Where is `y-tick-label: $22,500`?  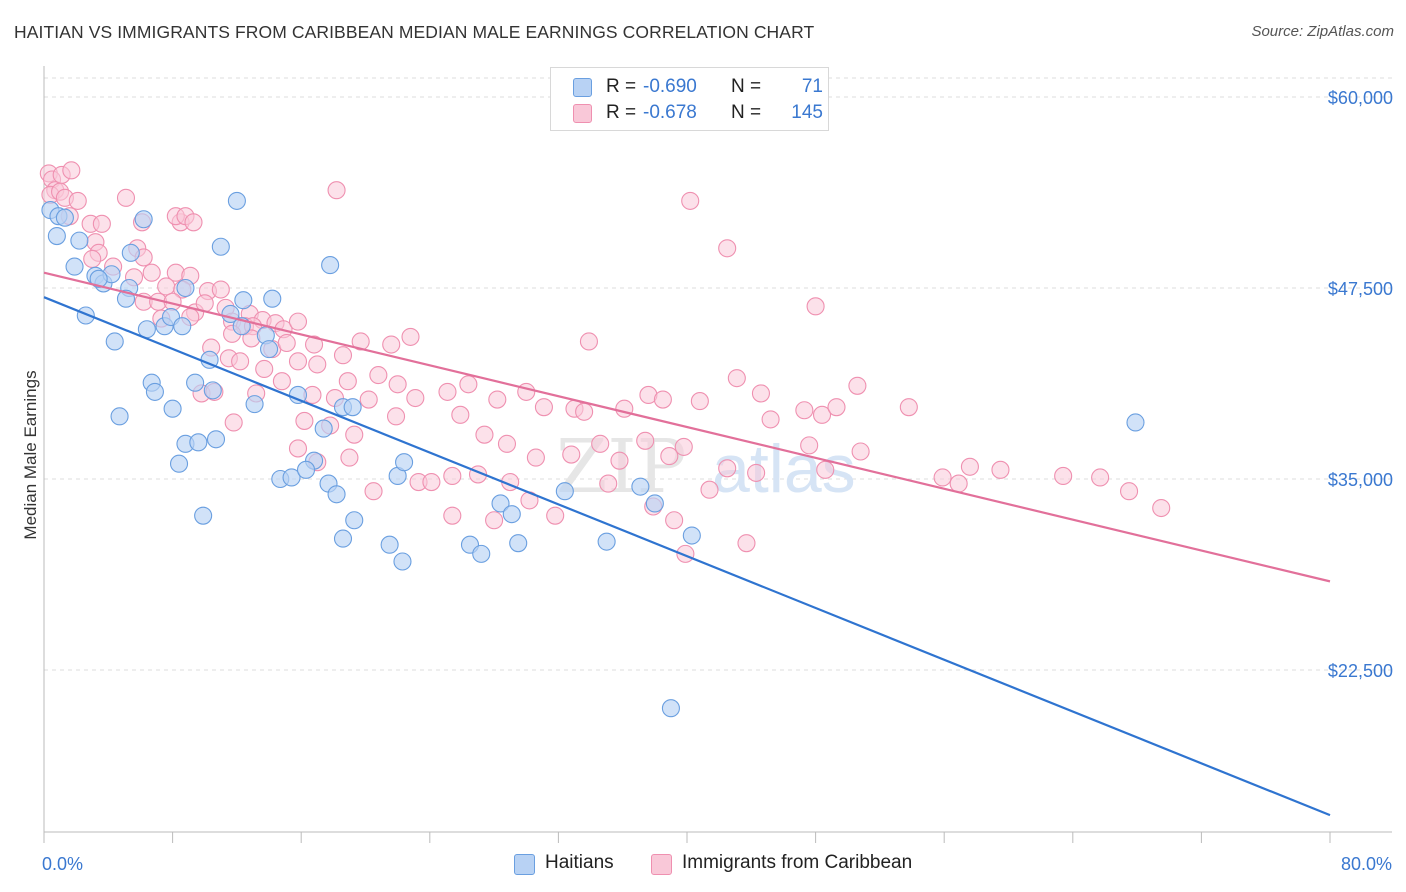
y-tick-label: $22,500 is located at coordinates (1360, 671).